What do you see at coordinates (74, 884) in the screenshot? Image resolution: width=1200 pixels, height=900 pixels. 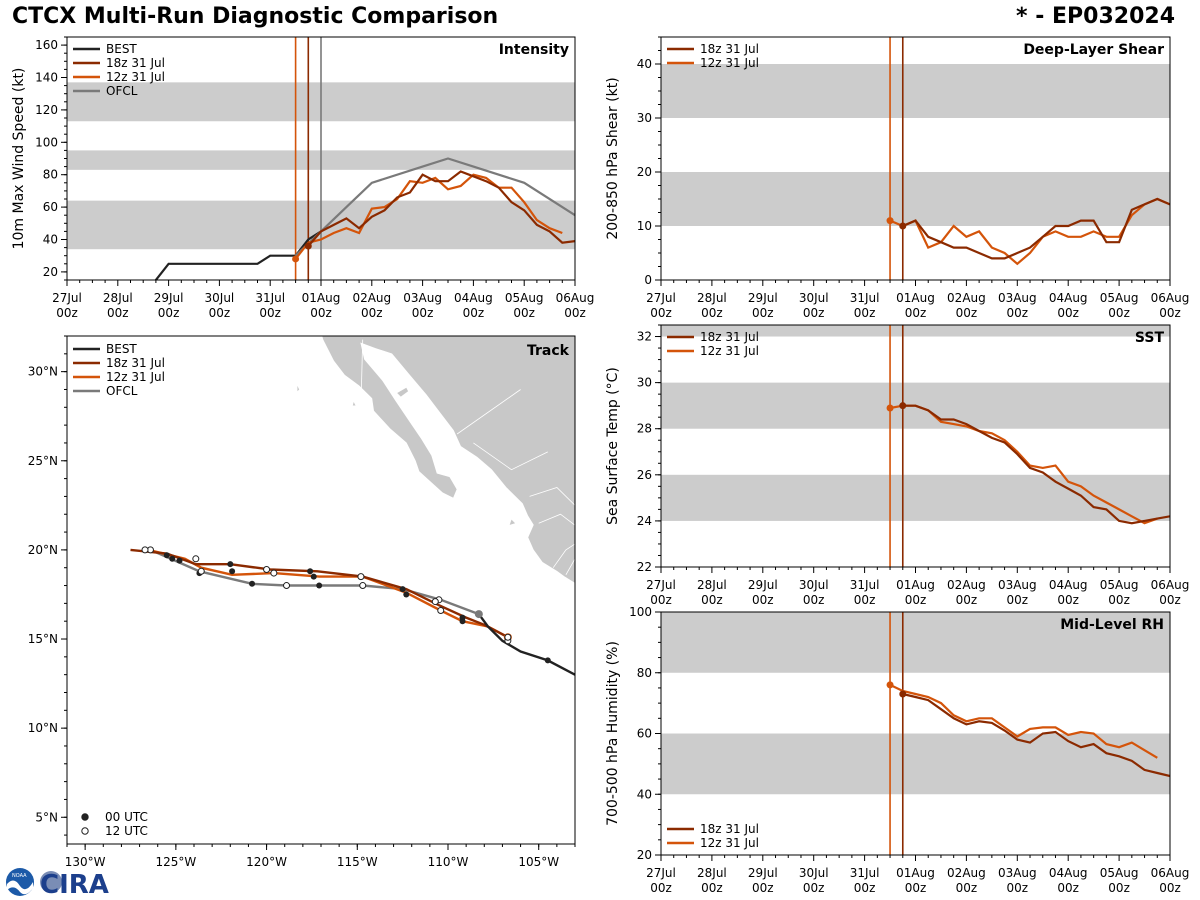 I see `cira-logo-text: CIRA` at bounding box center [74, 884].